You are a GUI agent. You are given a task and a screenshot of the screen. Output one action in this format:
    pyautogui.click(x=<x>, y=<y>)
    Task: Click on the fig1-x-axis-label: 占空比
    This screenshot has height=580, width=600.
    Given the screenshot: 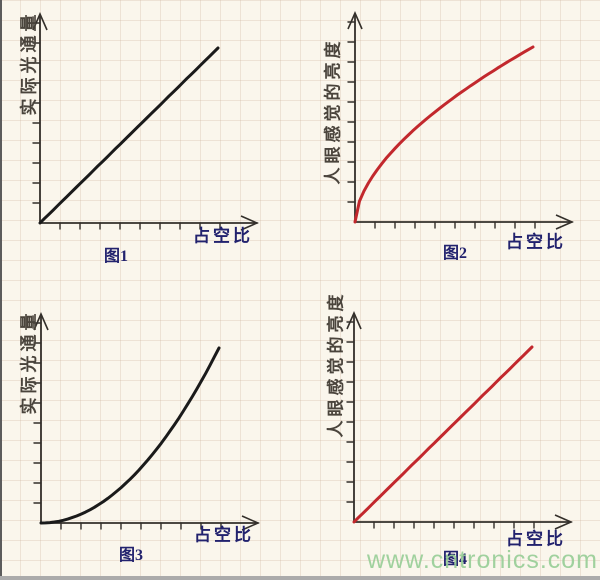 What is the action you would take?
    pyautogui.click(x=223, y=236)
    